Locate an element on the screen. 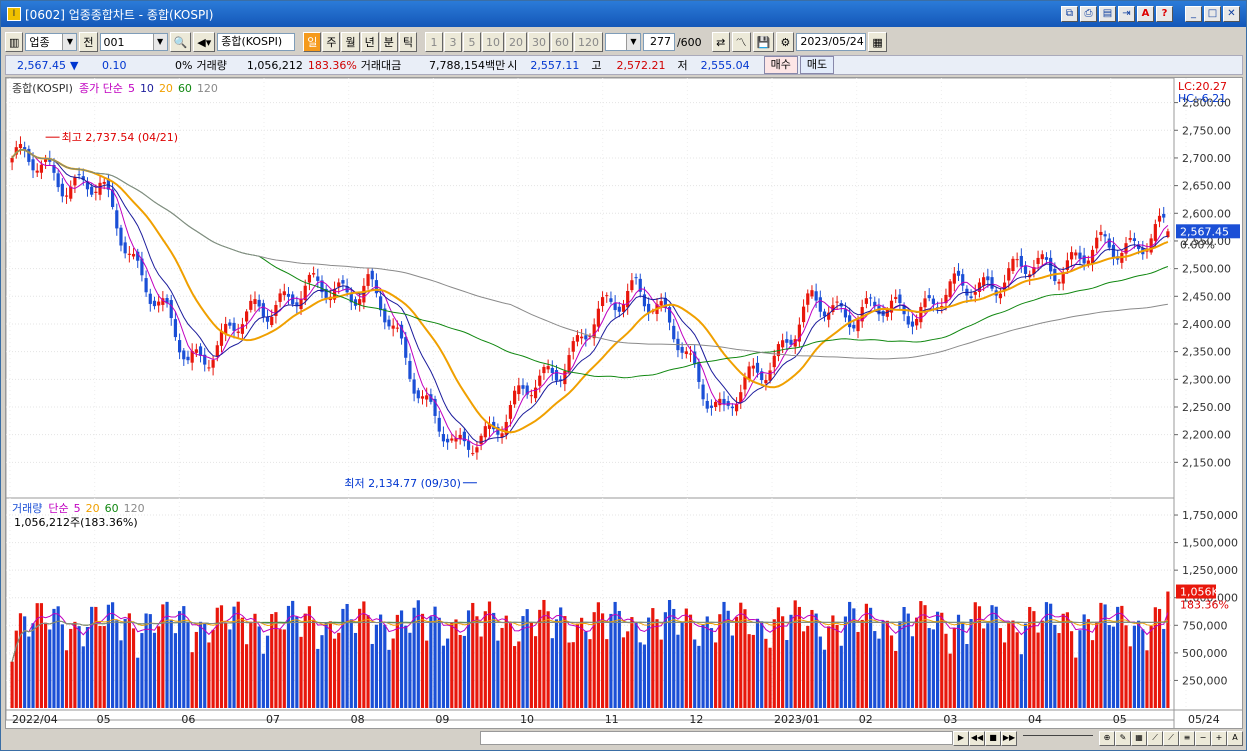 This screenshot has height=751, width=1247. fibo-icon: ≡ is located at coordinates (1187, 738).